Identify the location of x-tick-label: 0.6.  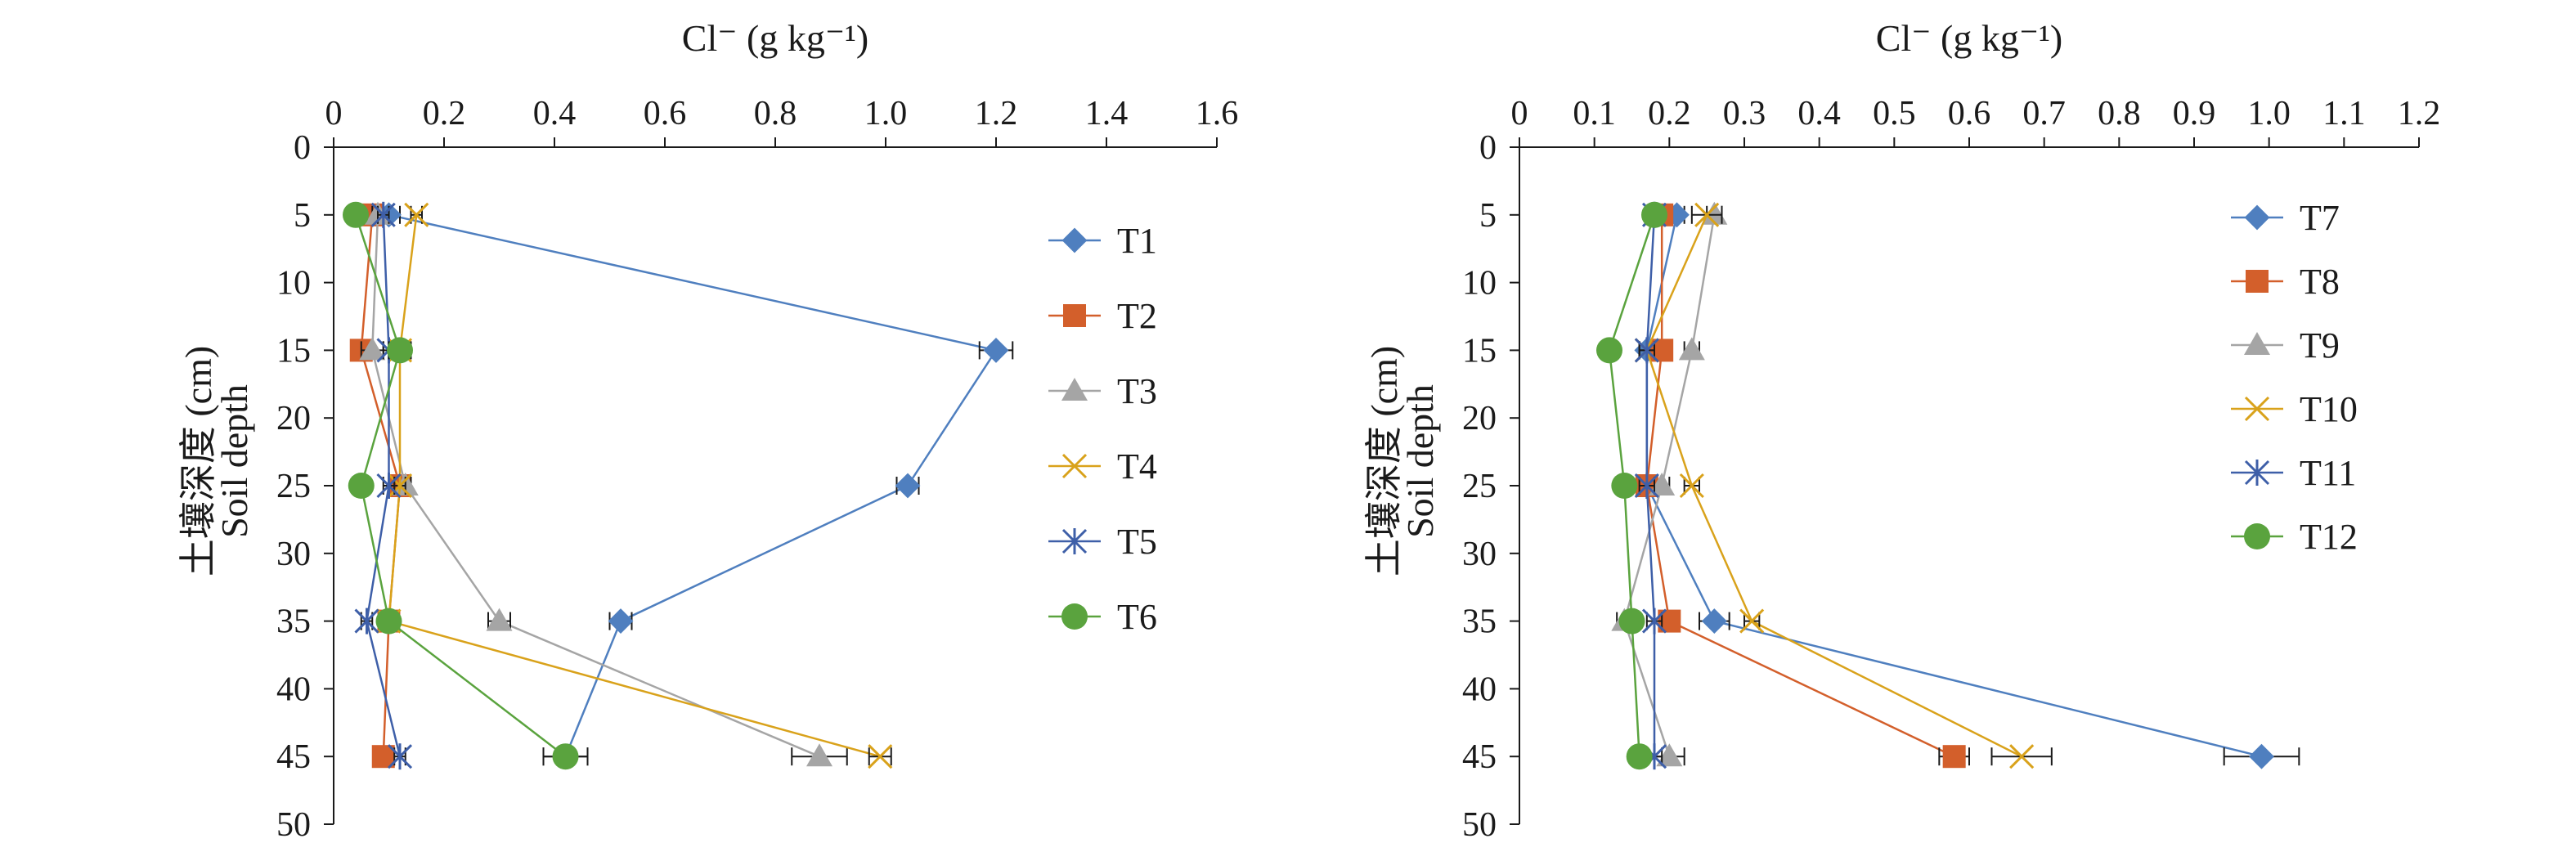
(666, 113).